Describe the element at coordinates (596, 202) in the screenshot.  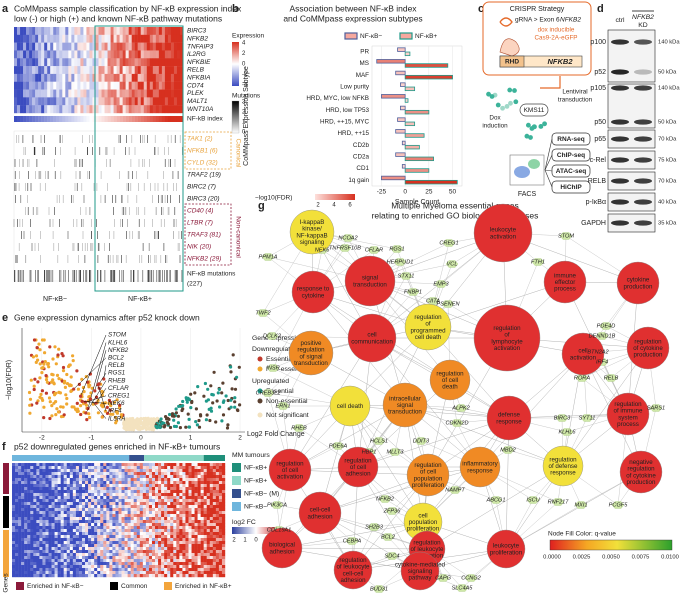
I see `blot-label: p-IκBα` at that location.